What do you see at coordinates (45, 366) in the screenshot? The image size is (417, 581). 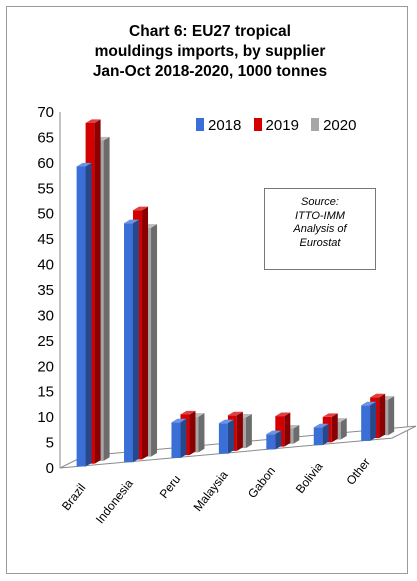 I see `y-tick-label: 20` at bounding box center [45, 366].